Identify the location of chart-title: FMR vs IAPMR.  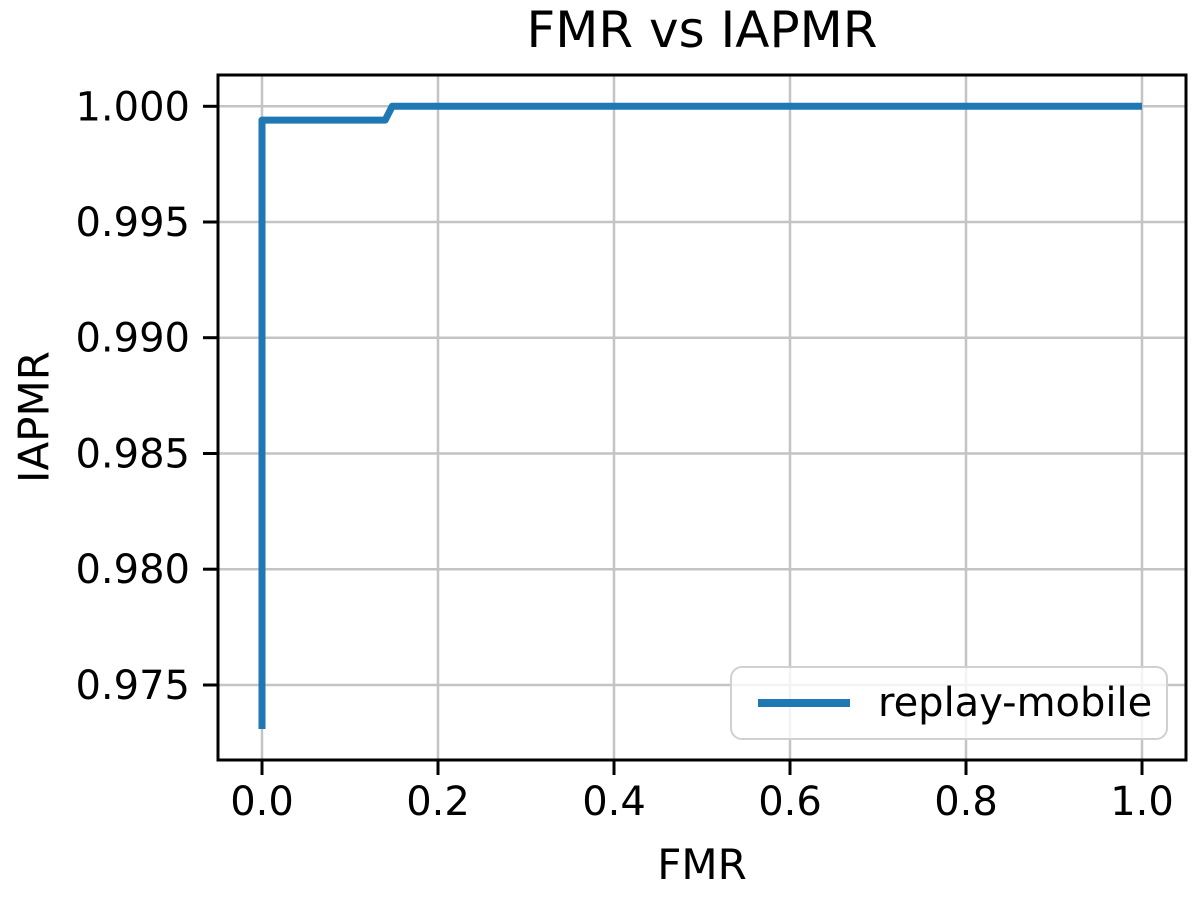
(702, 30).